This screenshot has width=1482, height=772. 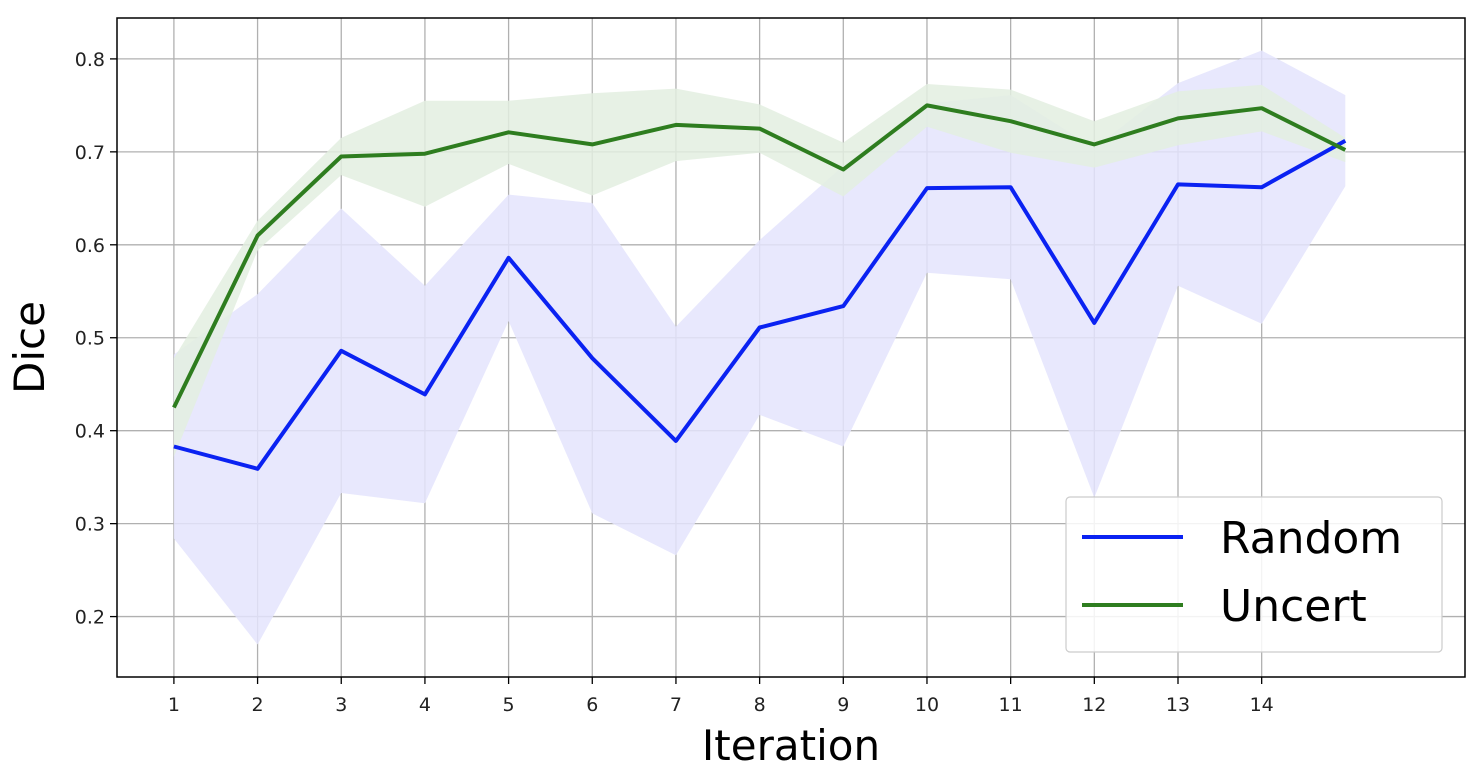 What do you see at coordinates (843, 705) in the screenshot?
I see `x-tick-label: 9` at bounding box center [843, 705].